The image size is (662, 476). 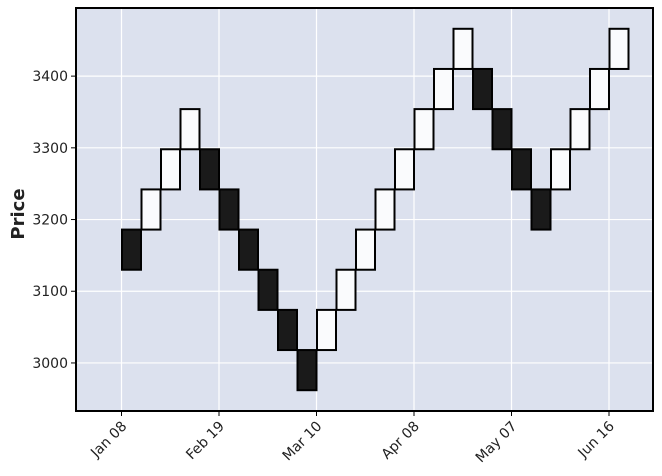 I want to click on x-tick-label-4: May 07, so click(x=497, y=443).